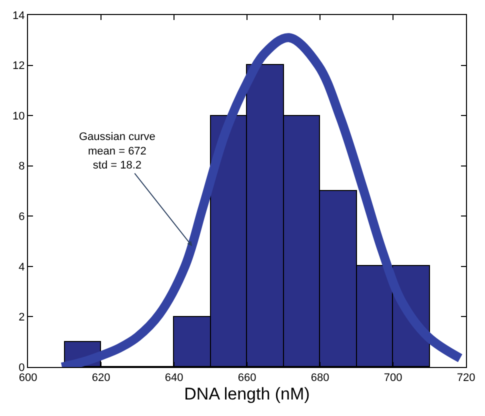 The height and width of the screenshot is (416, 485). Describe the element at coordinates (247, 394) in the screenshot. I see `x-axis-title: DNA length (nM)` at that location.